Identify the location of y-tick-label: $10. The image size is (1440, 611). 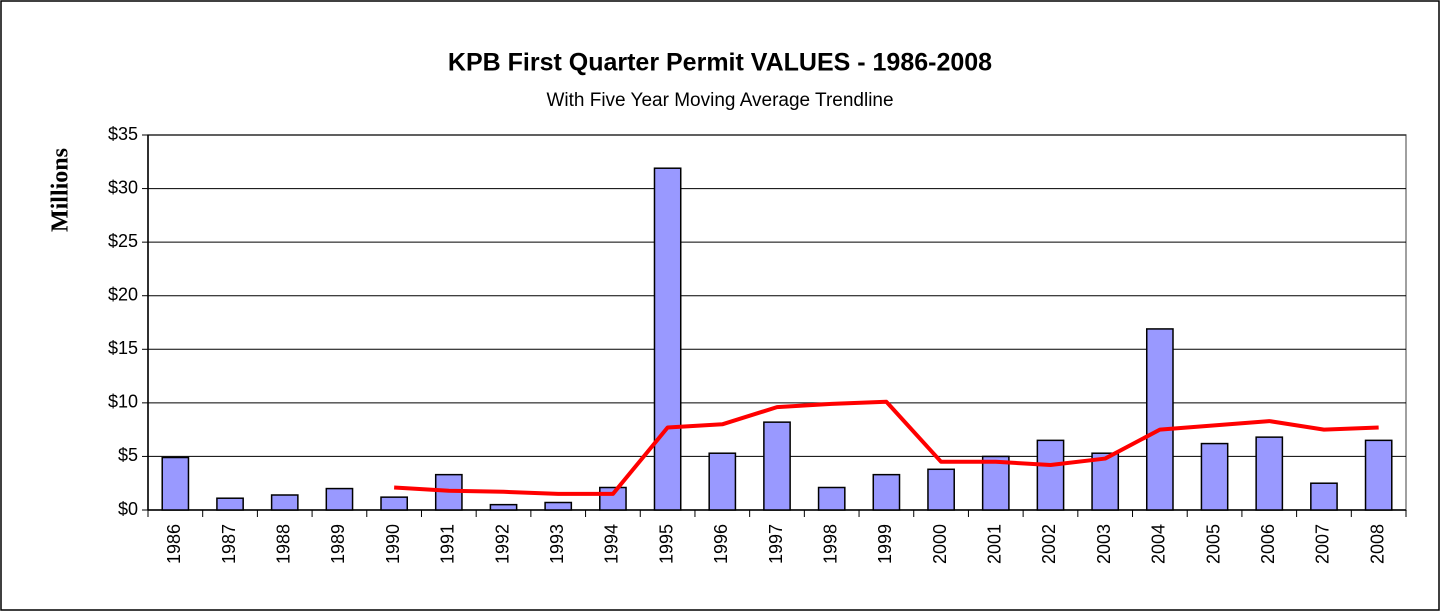
(123, 402).